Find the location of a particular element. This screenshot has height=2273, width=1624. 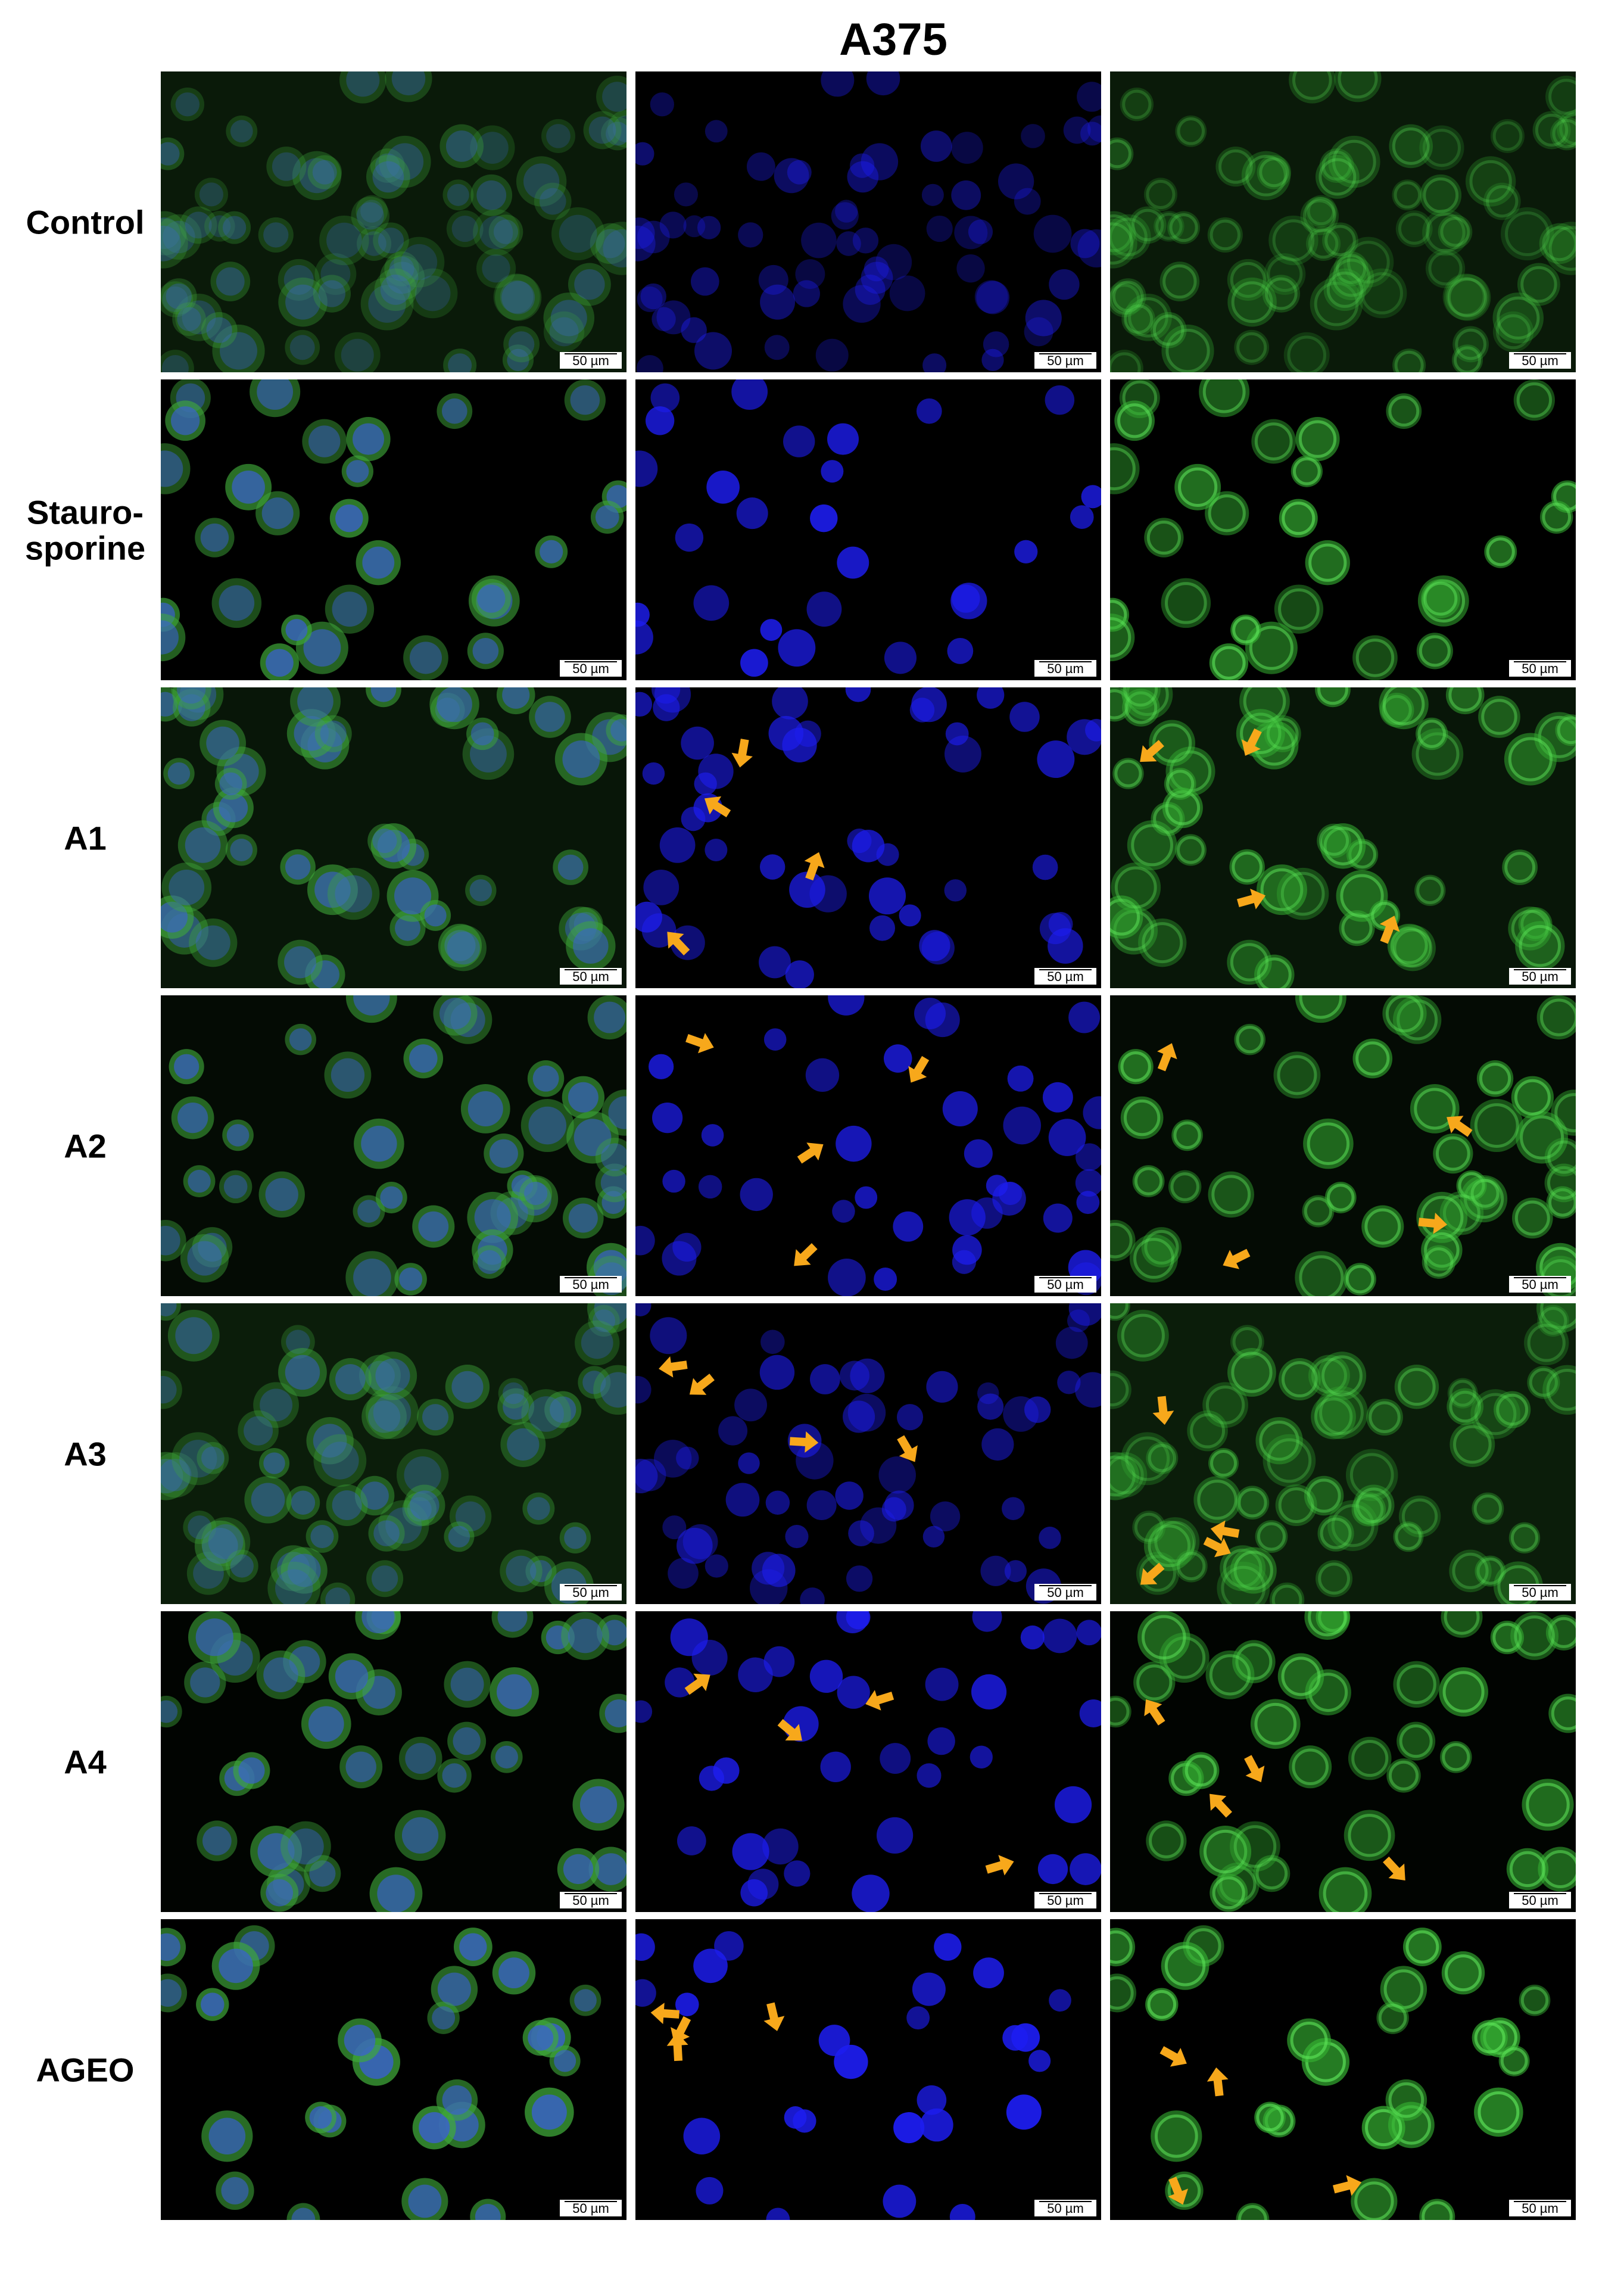

cytoplasm-haze is located at coordinates (393, 1454).